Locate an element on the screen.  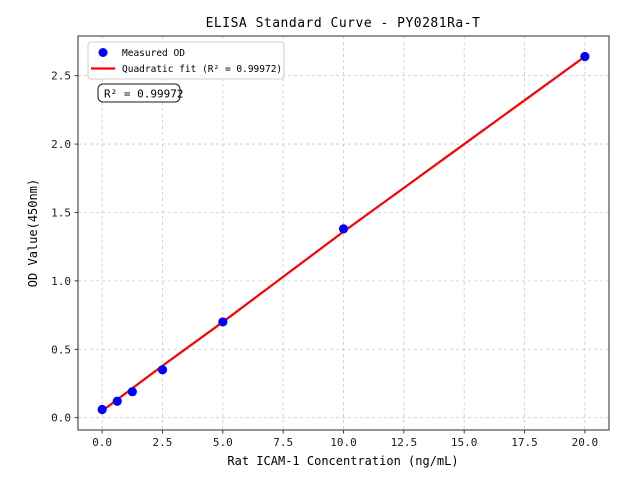
r-squared-annotation: R² = 0.99972 is located at coordinates (140, 93).